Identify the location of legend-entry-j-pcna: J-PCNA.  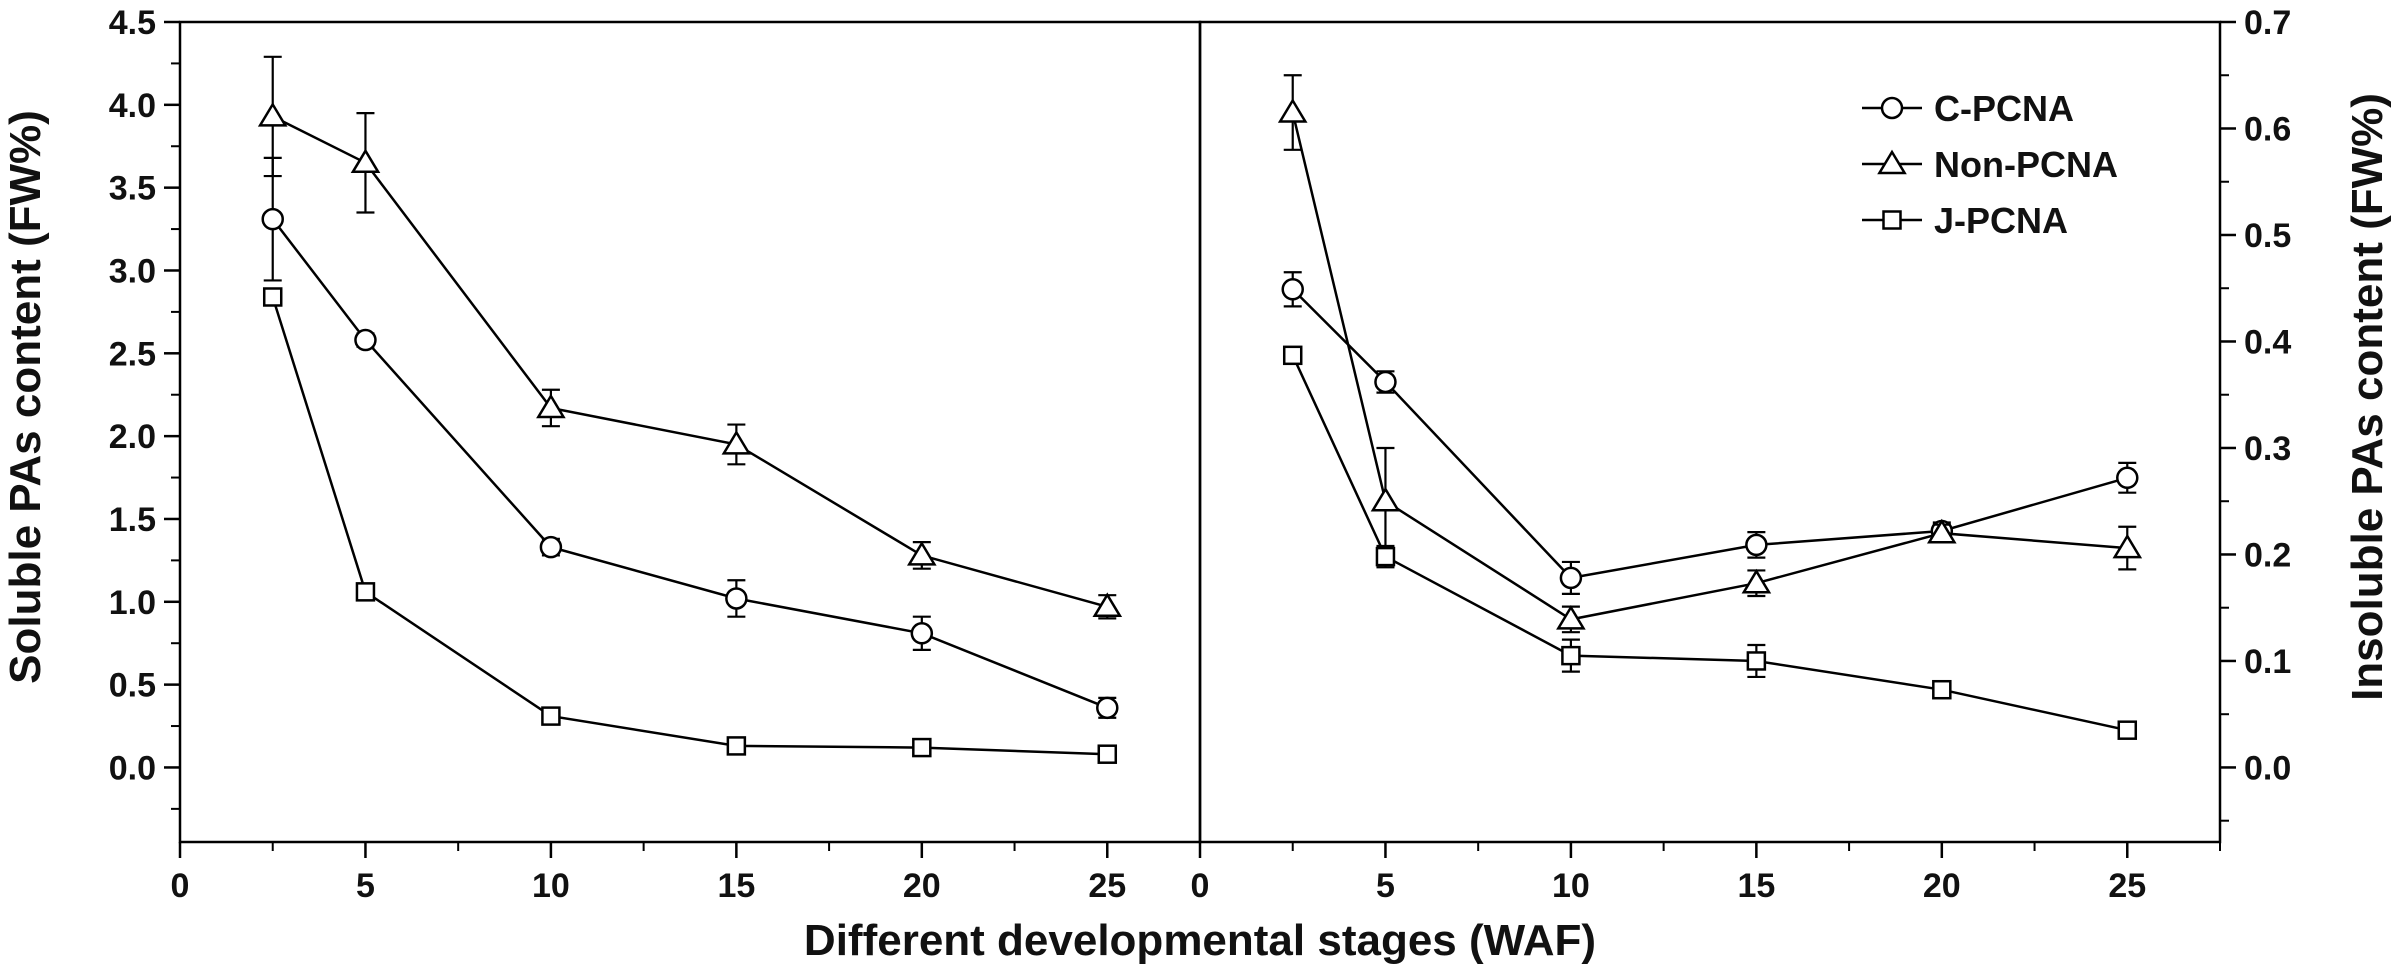
(1965, 220).